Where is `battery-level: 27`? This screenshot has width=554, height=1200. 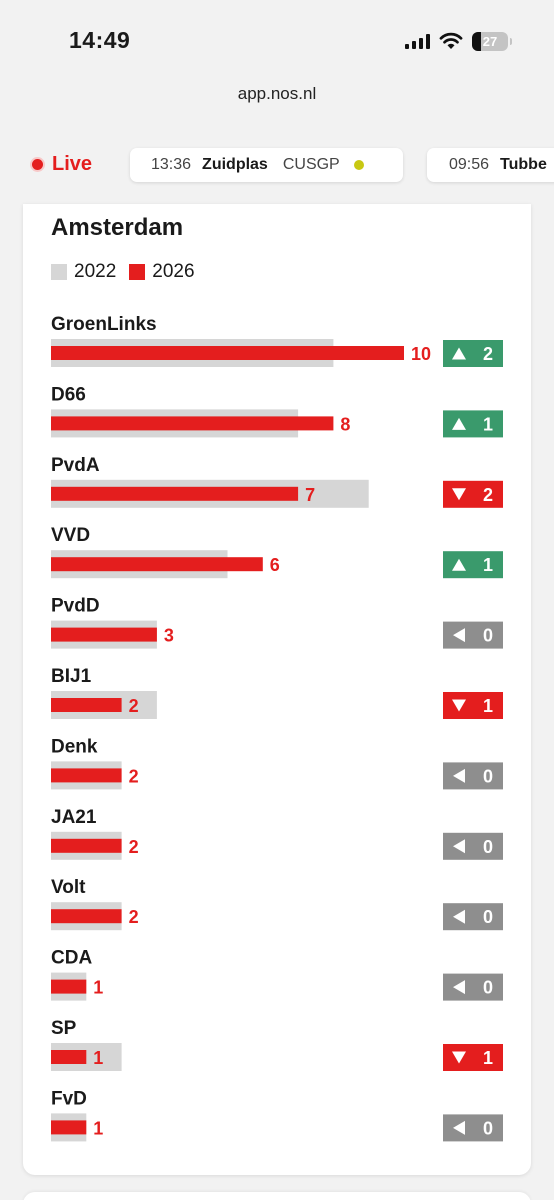
battery-level: 27 is located at coordinates (490, 41).